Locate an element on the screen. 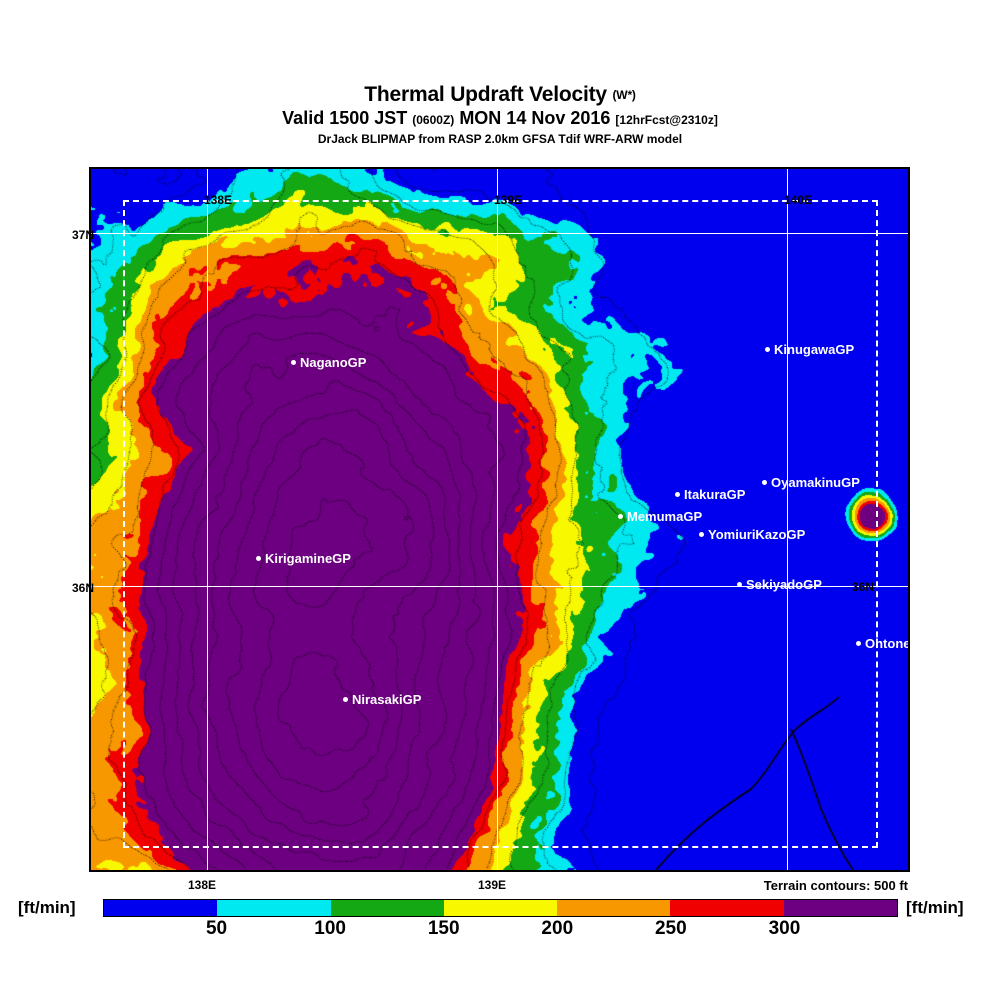  station-label: SekiyadoGP is located at coordinates (784, 584).